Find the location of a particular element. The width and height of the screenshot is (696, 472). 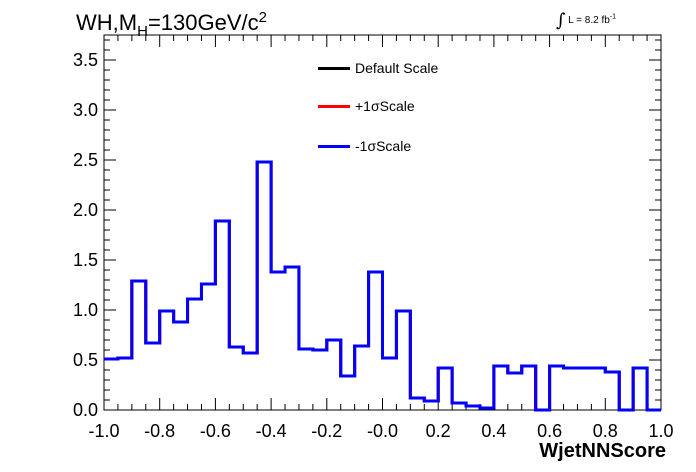

legend-label-default: Default Scale is located at coordinates (397, 68).